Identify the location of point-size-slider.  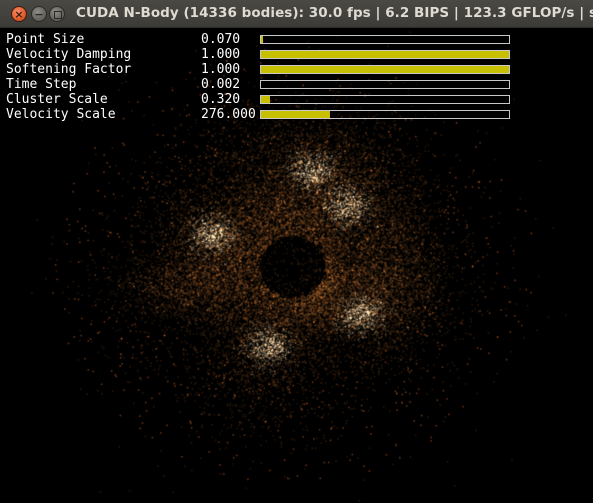
(385, 39).